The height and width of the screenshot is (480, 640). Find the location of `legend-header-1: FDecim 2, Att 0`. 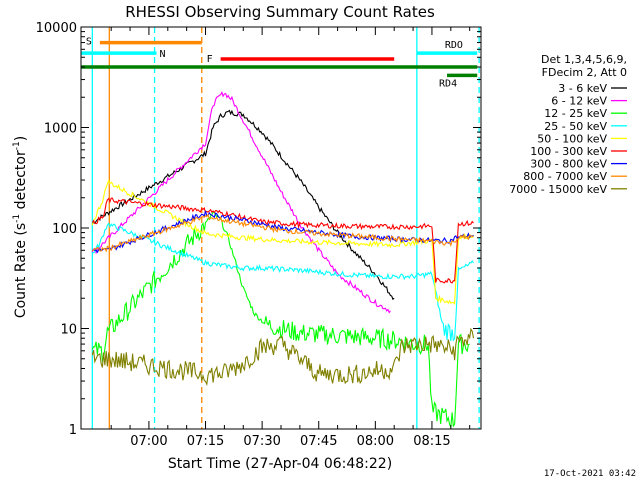

legend-header-1: FDecim 2, Att 0 is located at coordinates (584, 72).